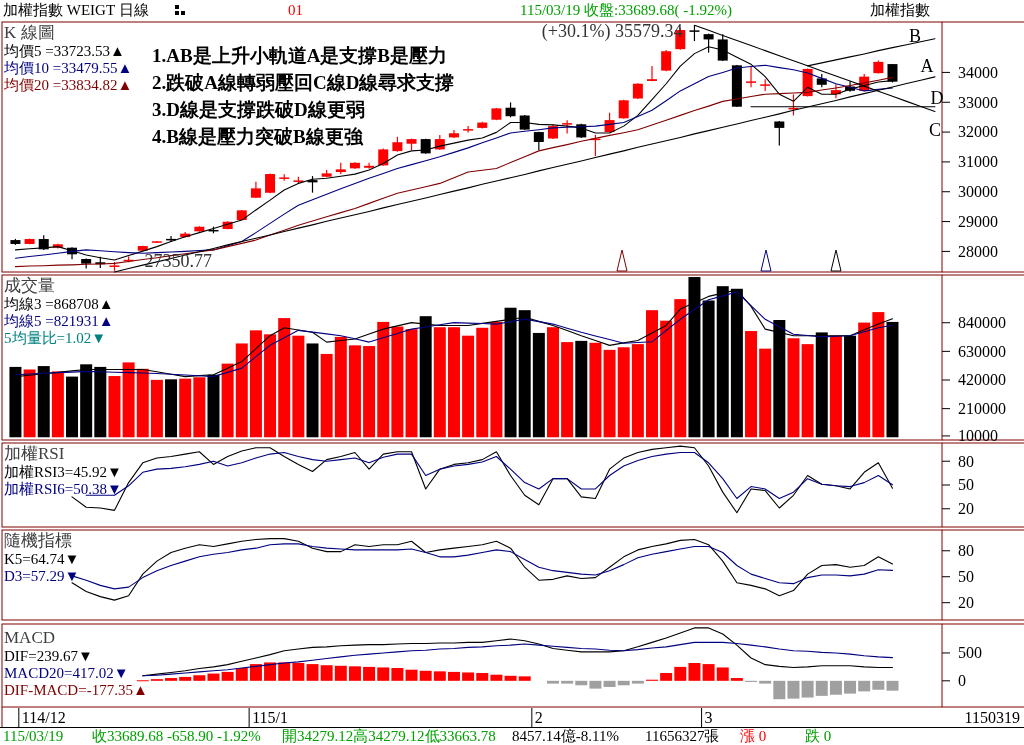 The image size is (1024, 745). I want to click on text: 均價10 =33479.55▲, so click(68, 68).